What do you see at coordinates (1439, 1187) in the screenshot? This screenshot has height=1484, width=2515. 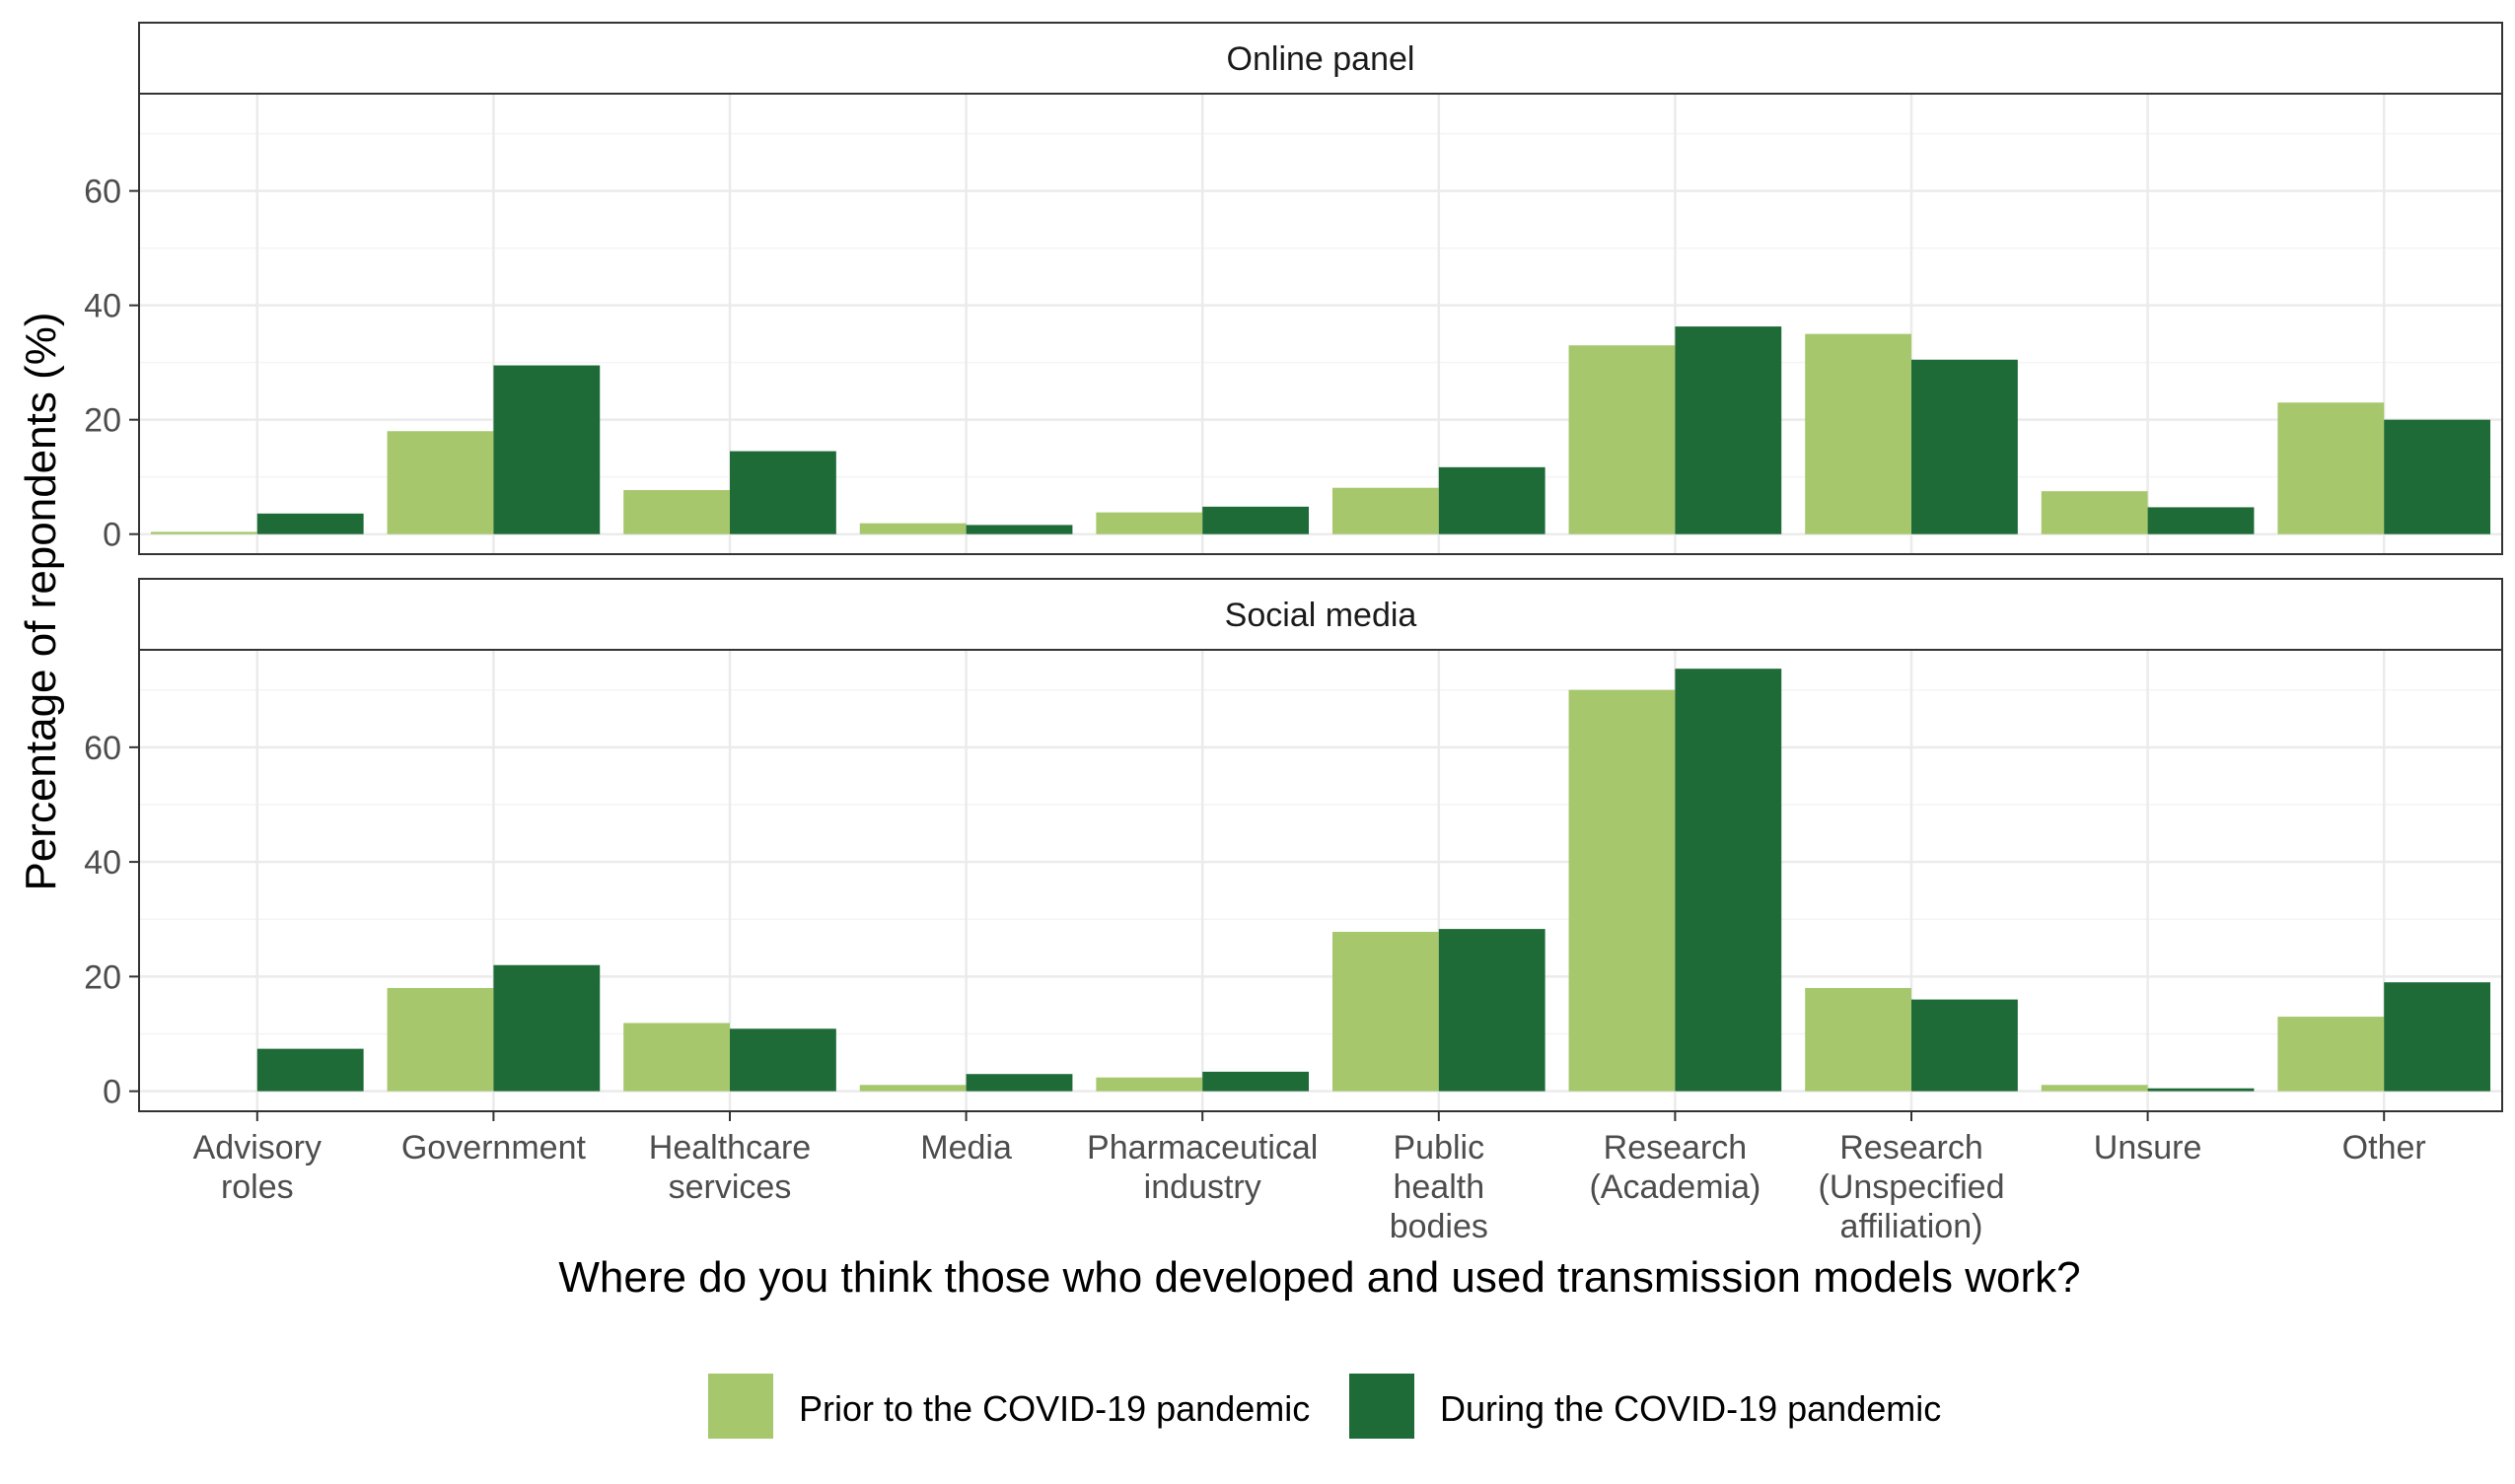 I see `x-tick-label: Public health bodies` at bounding box center [1439, 1187].